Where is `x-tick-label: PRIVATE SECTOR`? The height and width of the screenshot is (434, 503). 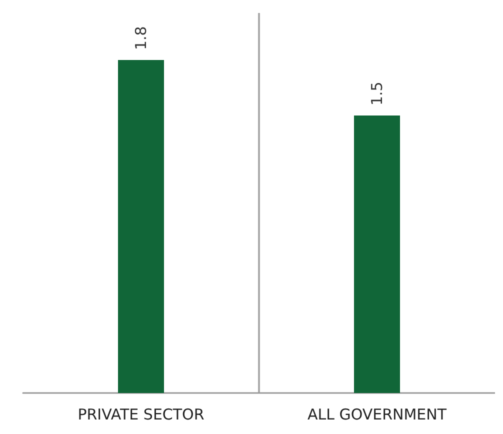
x-tick-label: PRIVATE SECTOR is located at coordinates (141, 415).